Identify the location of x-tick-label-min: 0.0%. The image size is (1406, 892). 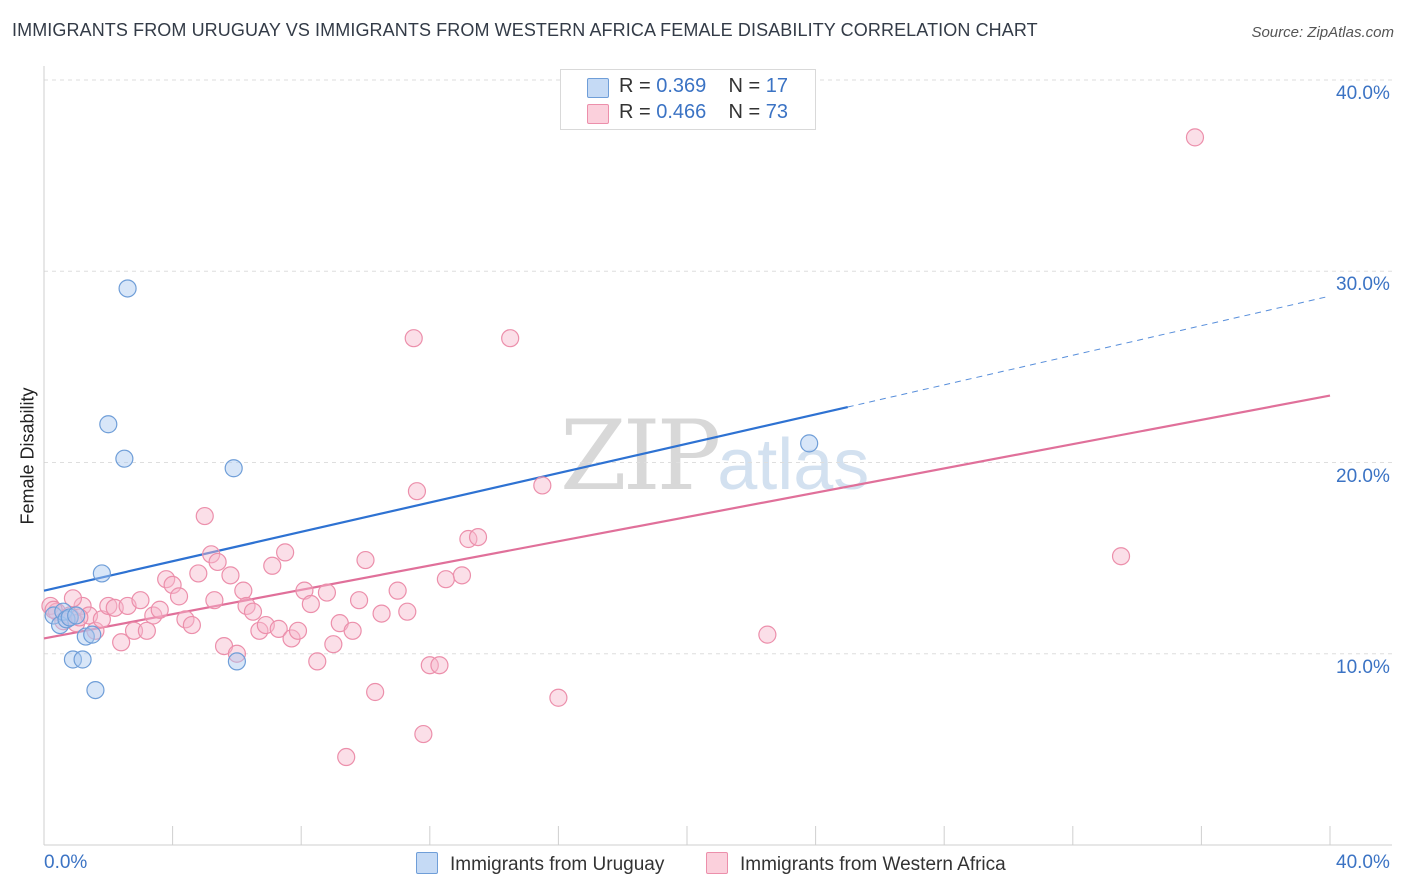
(66, 862).